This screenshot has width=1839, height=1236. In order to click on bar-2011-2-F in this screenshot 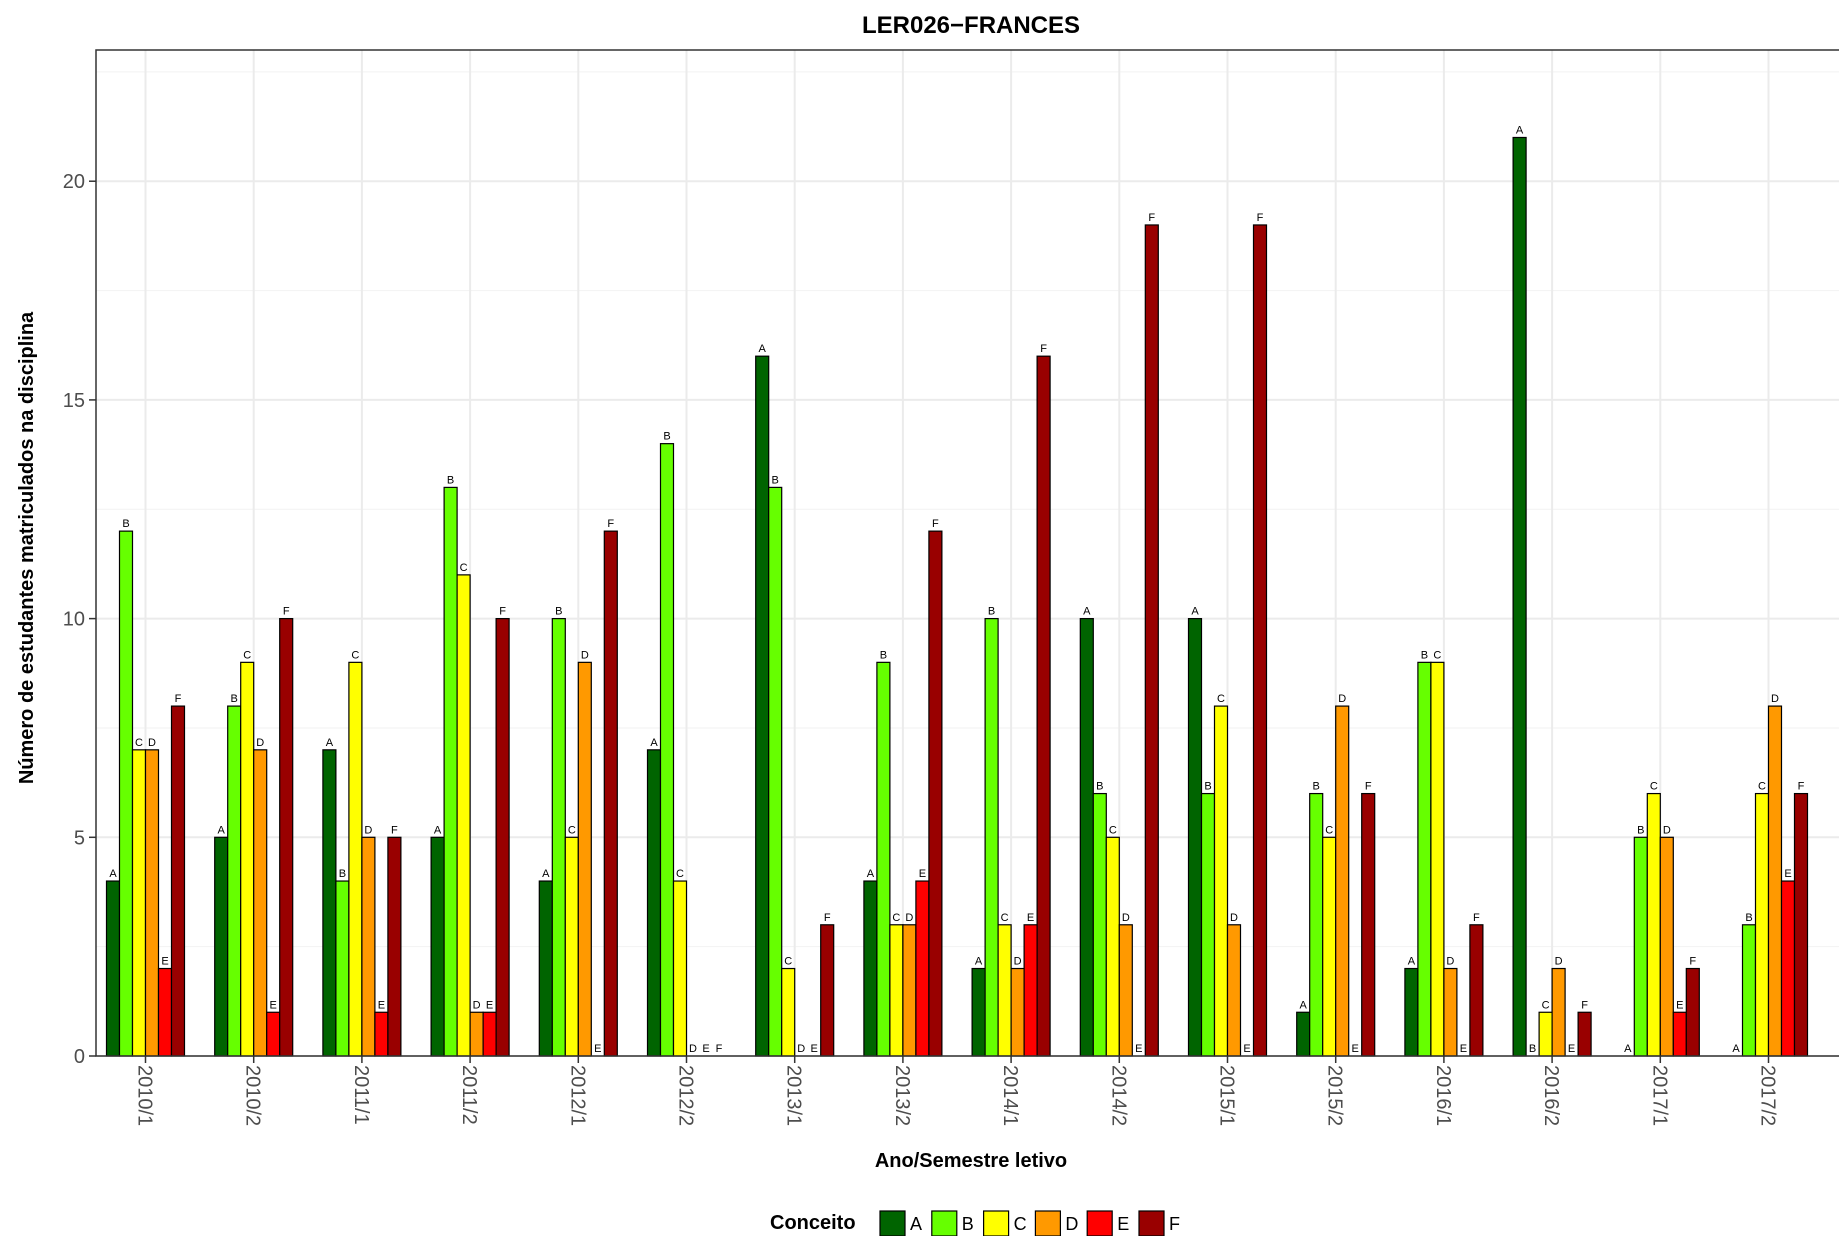, I will do `click(502, 837)`.